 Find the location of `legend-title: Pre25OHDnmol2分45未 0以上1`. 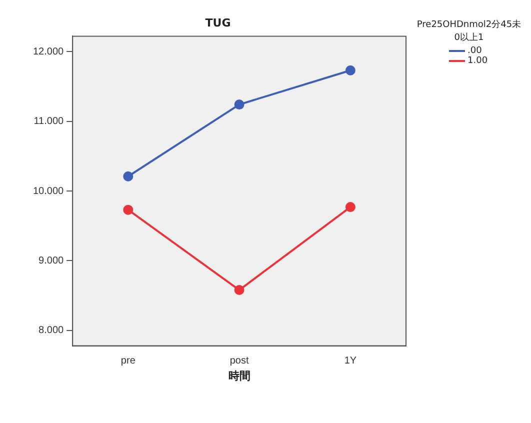

legend-title: Pre25OHDnmol2分45未 0以上1 is located at coordinates (469, 31).